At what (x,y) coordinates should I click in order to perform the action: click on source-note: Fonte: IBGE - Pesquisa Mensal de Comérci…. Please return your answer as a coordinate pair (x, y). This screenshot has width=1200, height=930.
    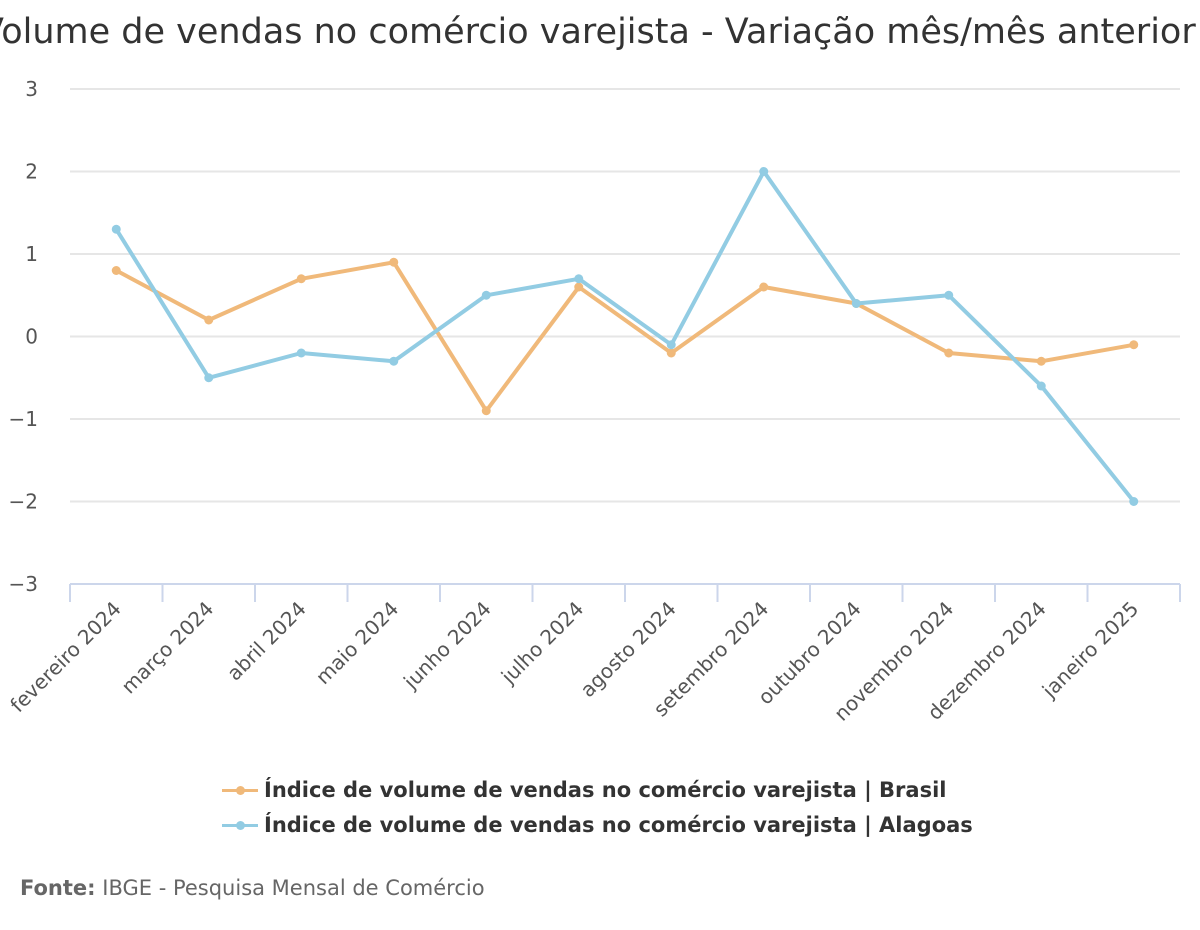
    Looking at the image, I should click on (252, 888).